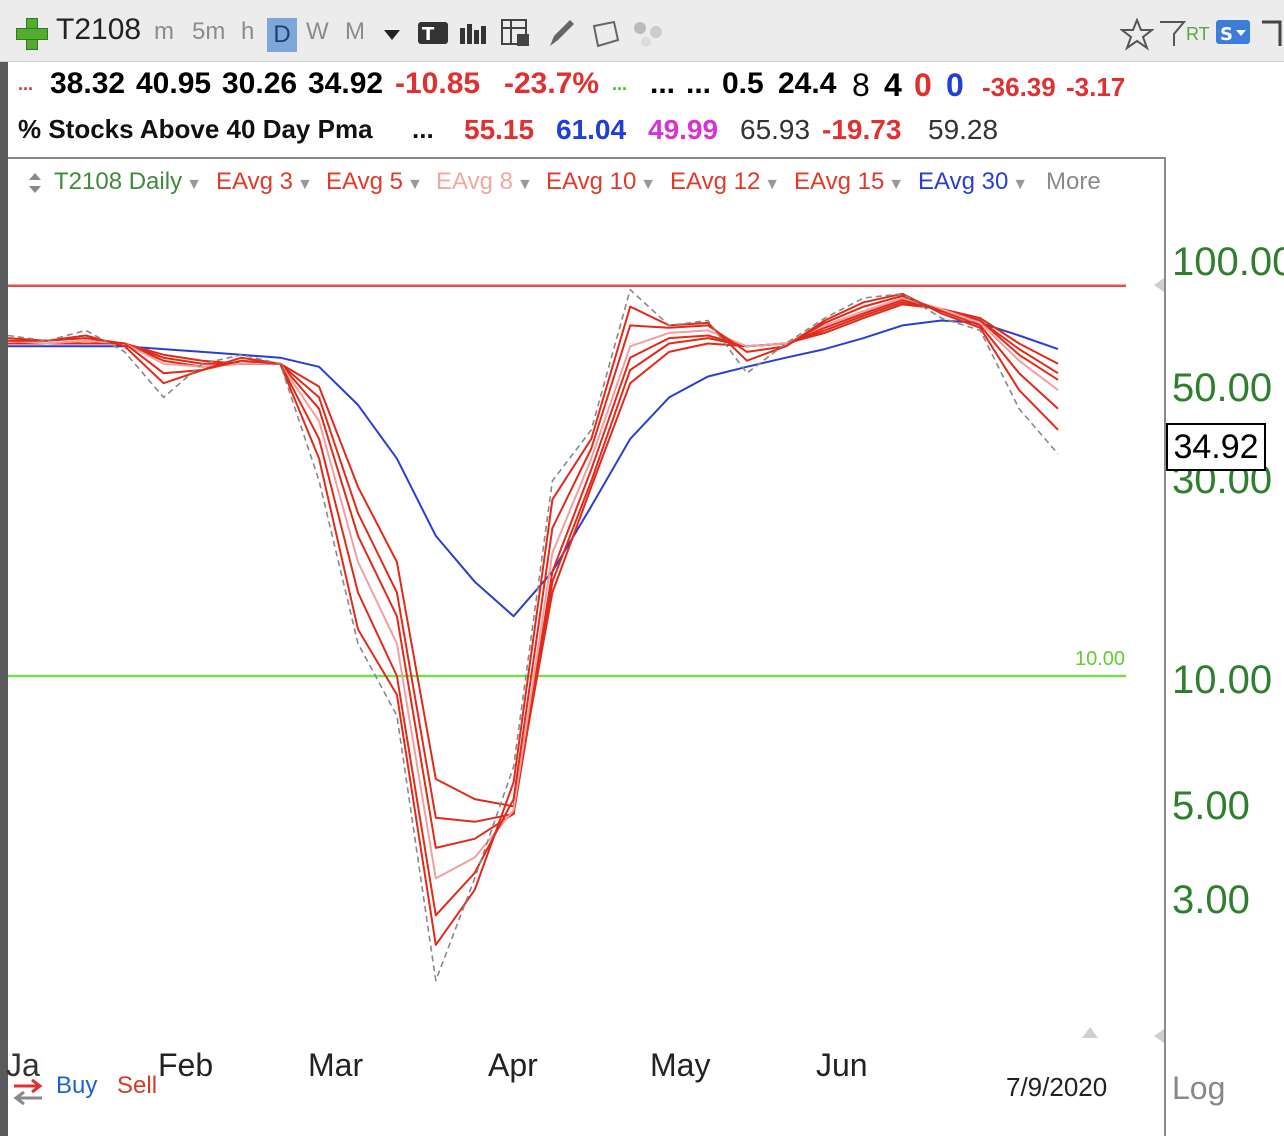 The height and width of the screenshot is (1136, 1284). I want to click on y-tick-label: 5.00, so click(1211, 806).